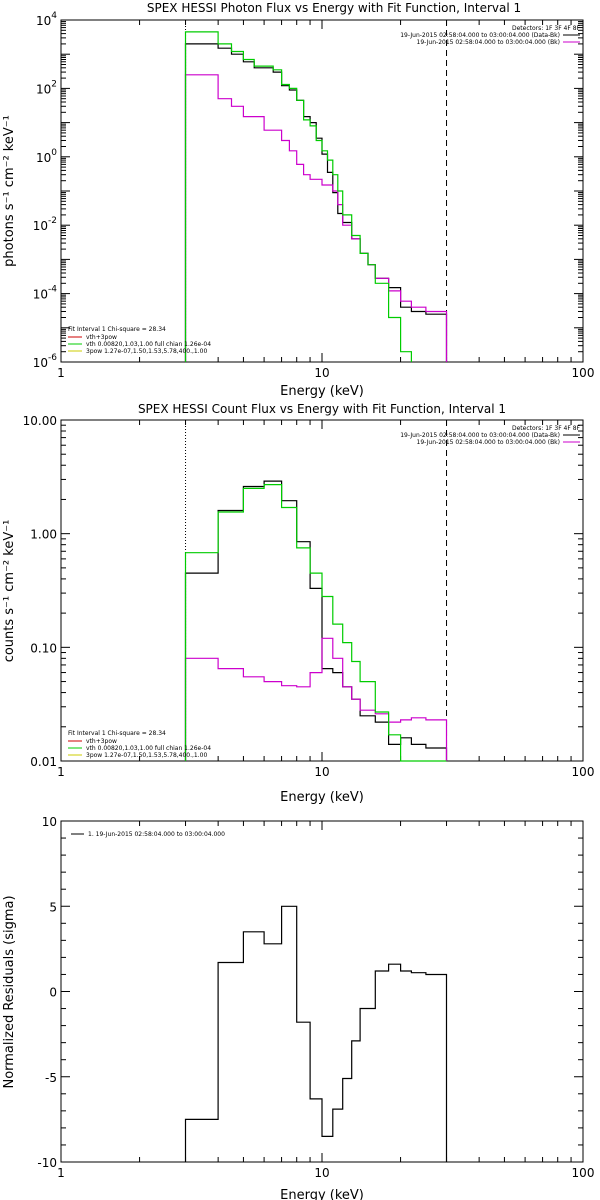  Describe the element at coordinates (52, 221) in the screenshot. I see `y-tick-exponent: -2` at that location.